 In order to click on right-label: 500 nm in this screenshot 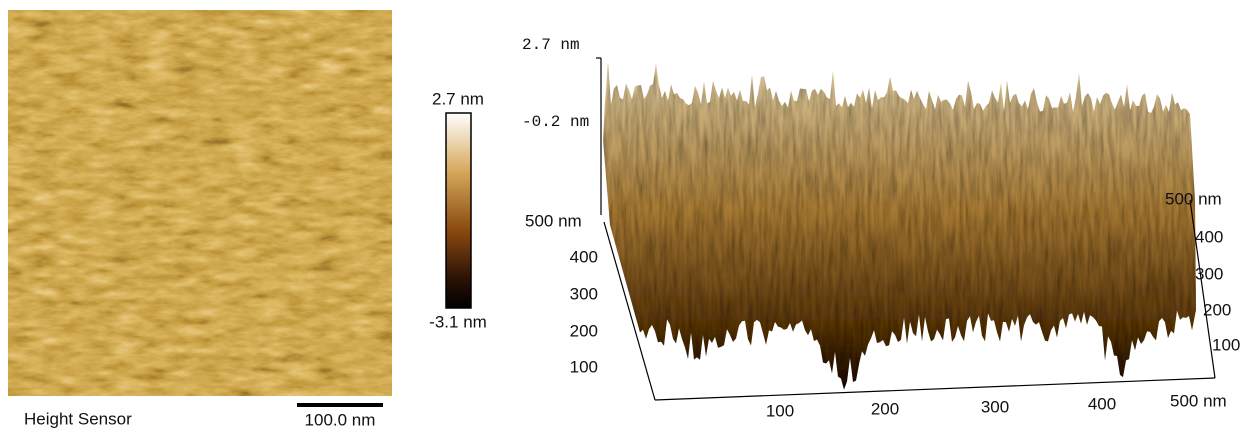, I will do `click(1193, 198)`.